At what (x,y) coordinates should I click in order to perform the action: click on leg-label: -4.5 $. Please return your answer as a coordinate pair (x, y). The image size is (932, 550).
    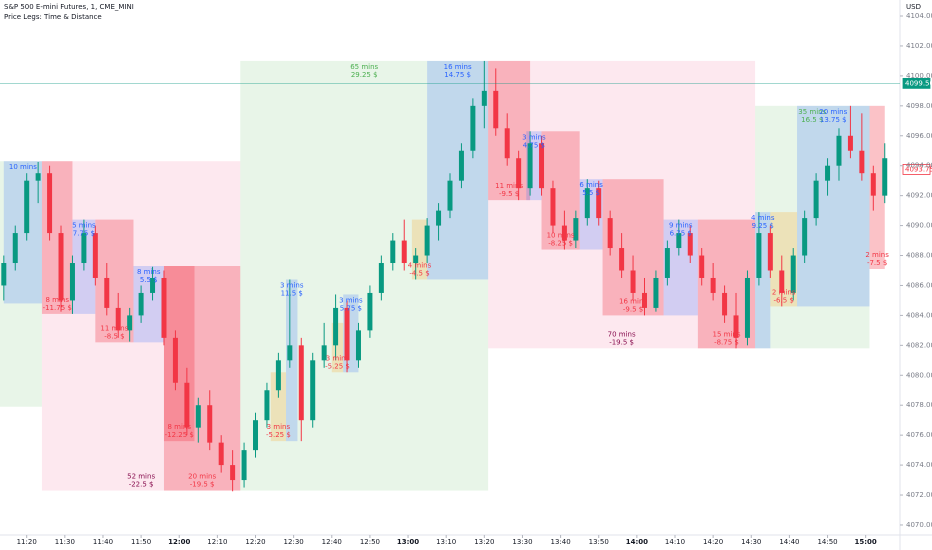
    Looking at the image, I should click on (419, 273).